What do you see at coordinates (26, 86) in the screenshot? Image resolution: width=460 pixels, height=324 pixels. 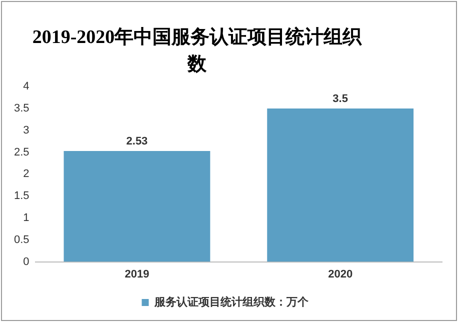 I see `y-tick-label: 4` at bounding box center [26, 86].